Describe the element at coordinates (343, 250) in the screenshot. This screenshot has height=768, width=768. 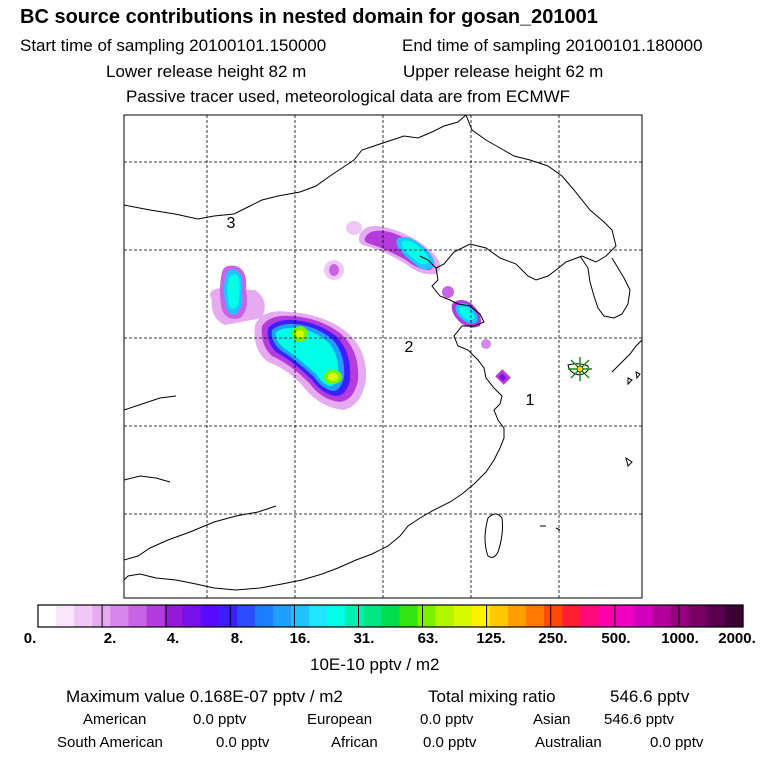
I see `contribution-plume-small` at that location.